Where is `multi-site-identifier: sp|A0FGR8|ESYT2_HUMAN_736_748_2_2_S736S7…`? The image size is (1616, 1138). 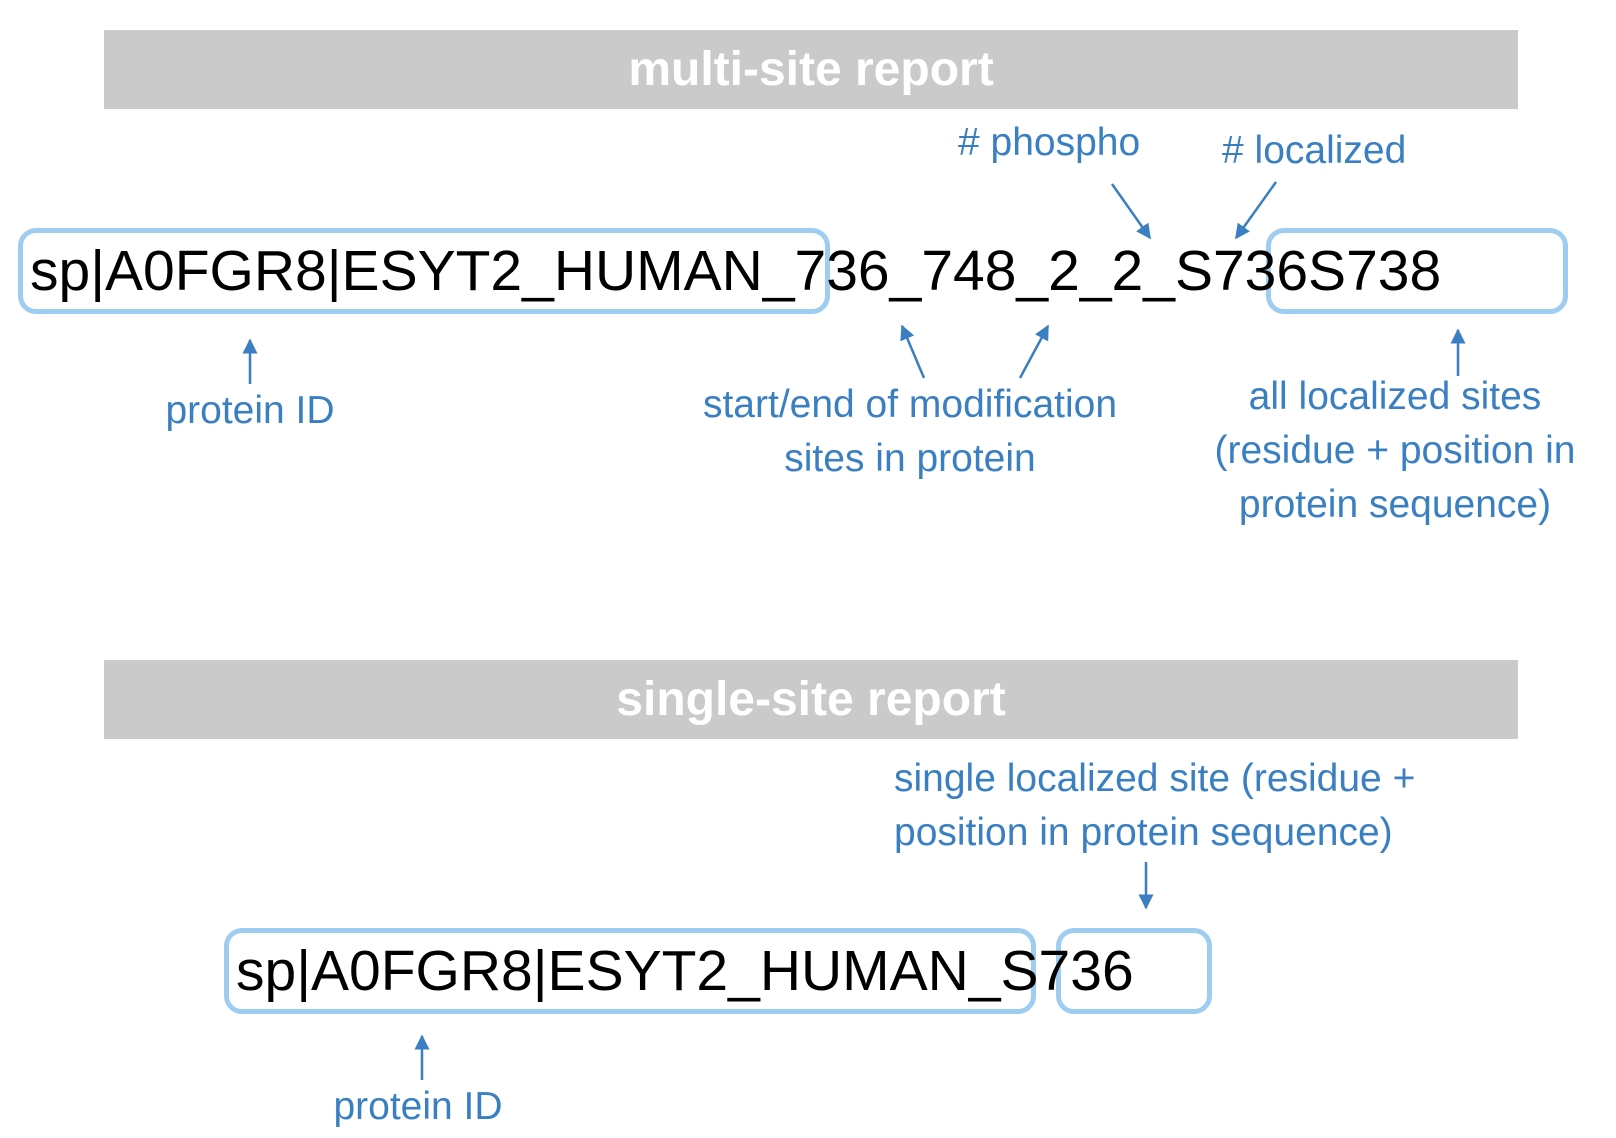
multi-site-identifier: sp|A0FGR8|ESYT2_HUMAN_736_748_2_2_S736S7… is located at coordinates (735, 271).